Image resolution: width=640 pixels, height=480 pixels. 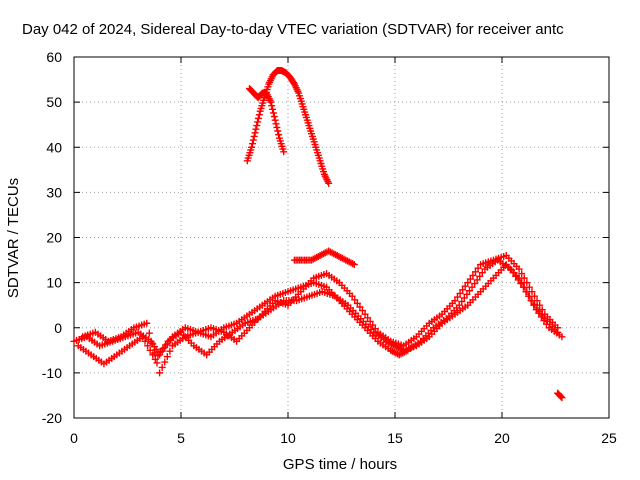 What do you see at coordinates (340, 464) in the screenshot?
I see `x-axis-label: GPS time / hours` at bounding box center [340, 464].